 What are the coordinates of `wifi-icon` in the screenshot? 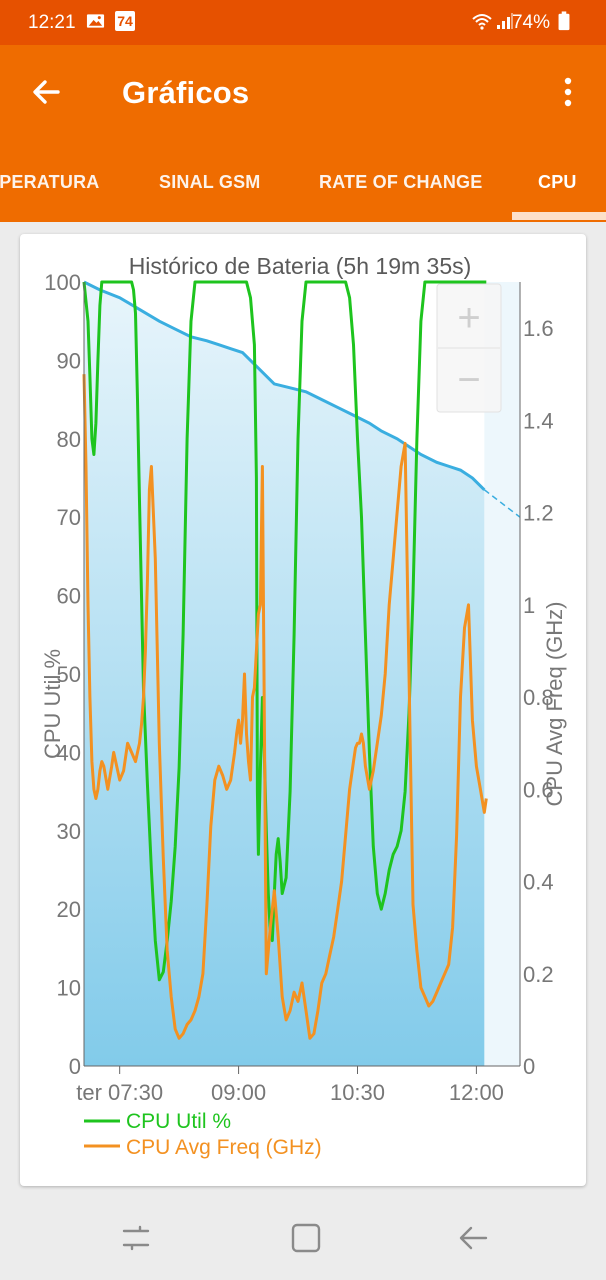 It's located at (482, 22).